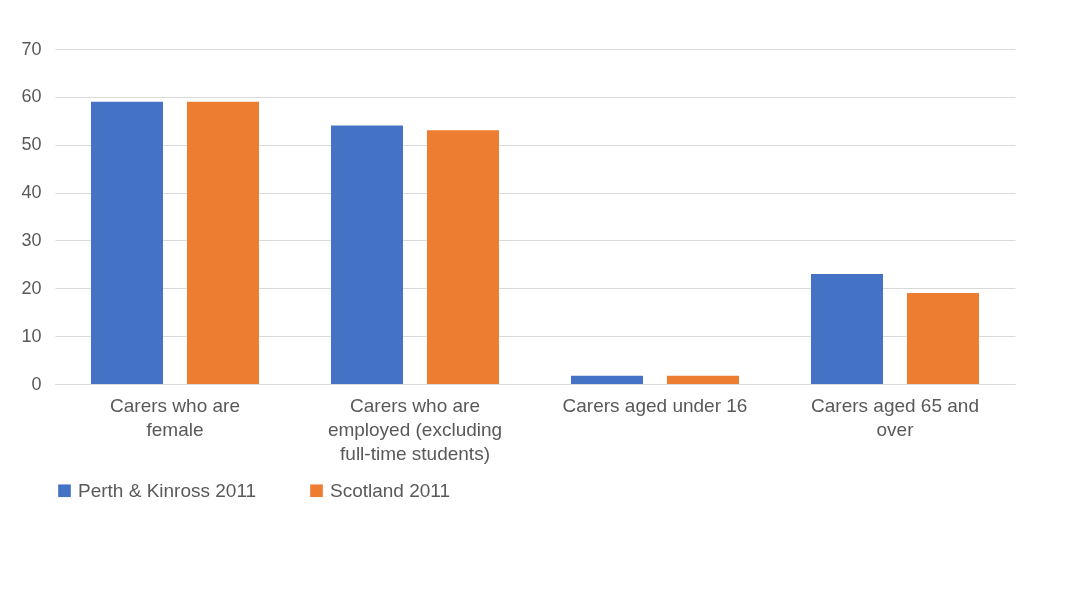 This screenshot has height=597, width=1073. What do you see at coordinates (175, 417) in the screenshot?
I see `x-tick-label: Carers who are female` at bounding box center [175, 417].